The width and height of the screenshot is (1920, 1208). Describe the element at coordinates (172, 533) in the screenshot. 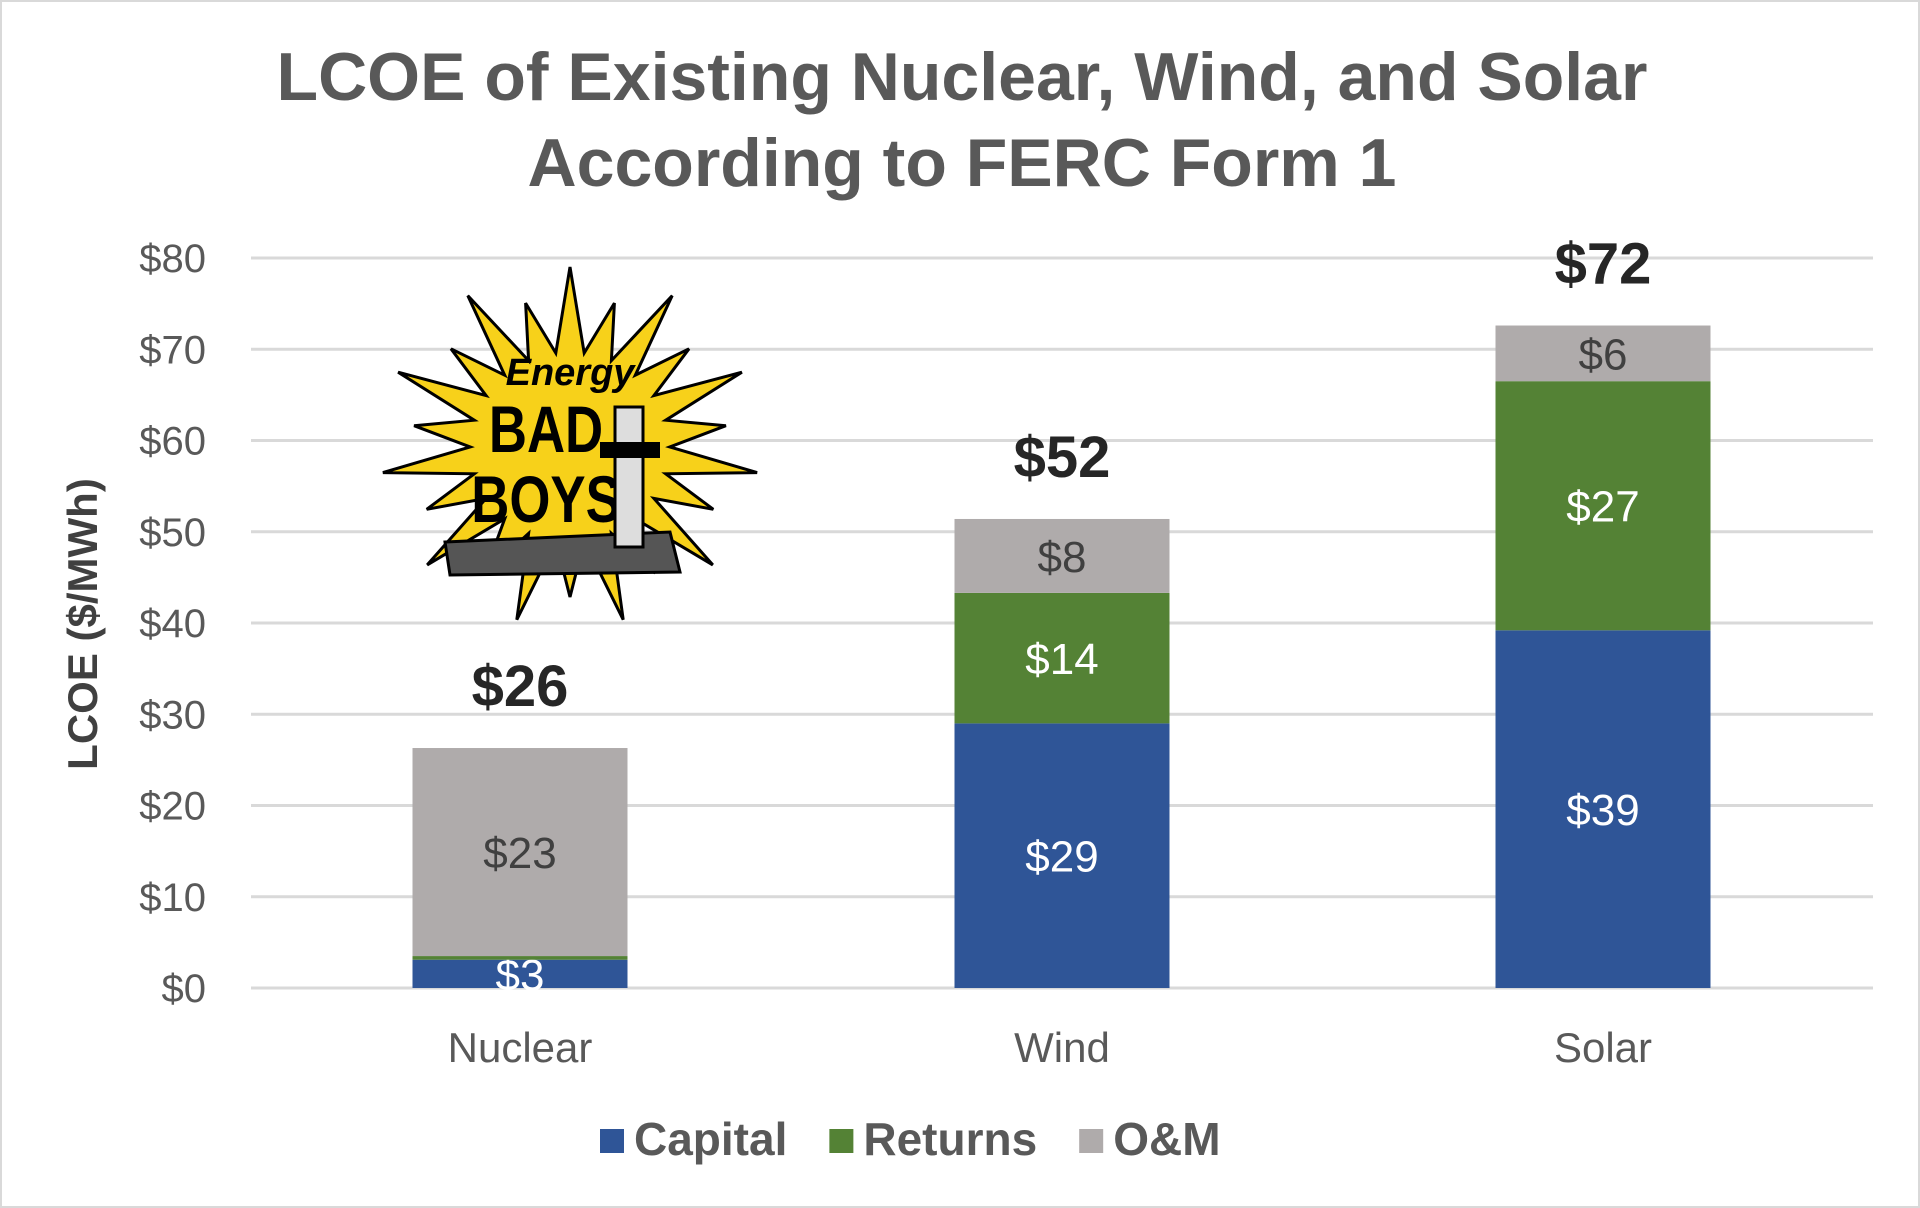

I see `y-tick-label: $50` at that location.